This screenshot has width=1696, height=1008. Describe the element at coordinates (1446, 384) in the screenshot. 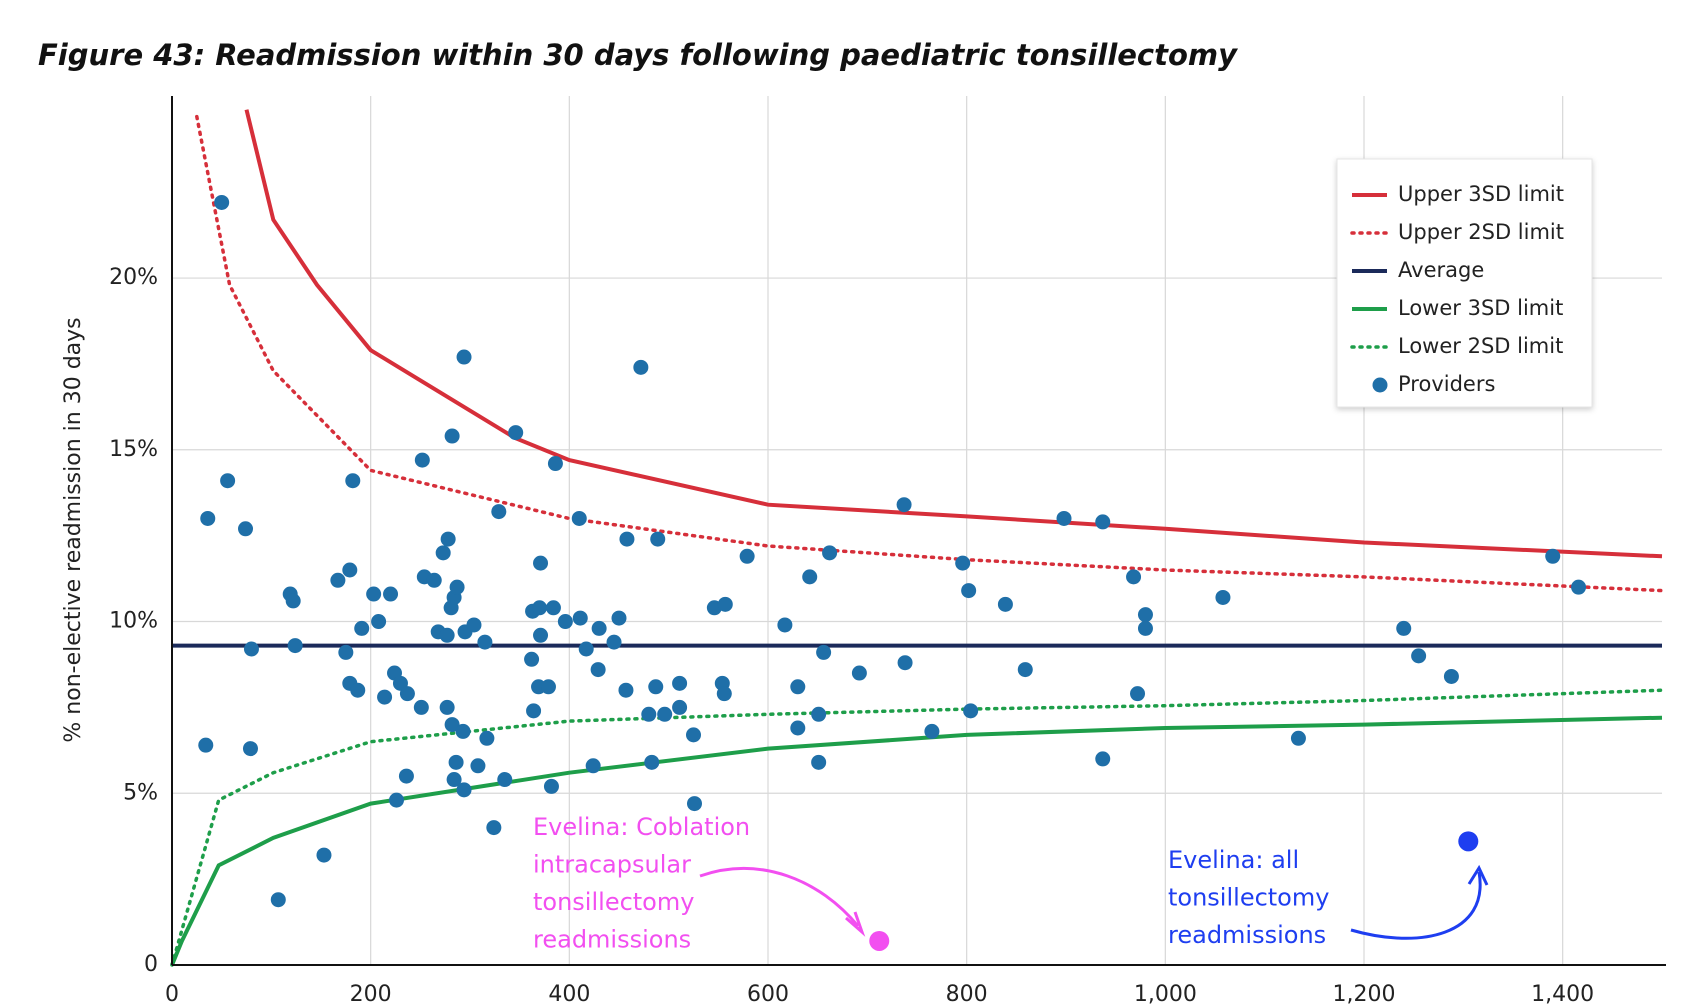

I see `legend-label: Providers` at that location.